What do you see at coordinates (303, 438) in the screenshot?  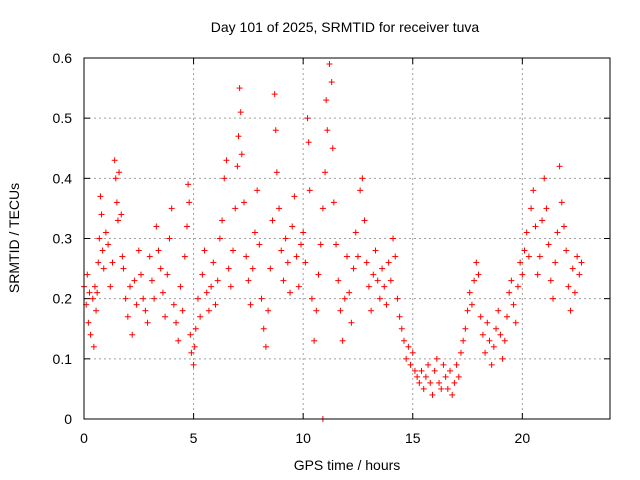 I see `x-tick-label: 10` at bounding box center [303, 438].